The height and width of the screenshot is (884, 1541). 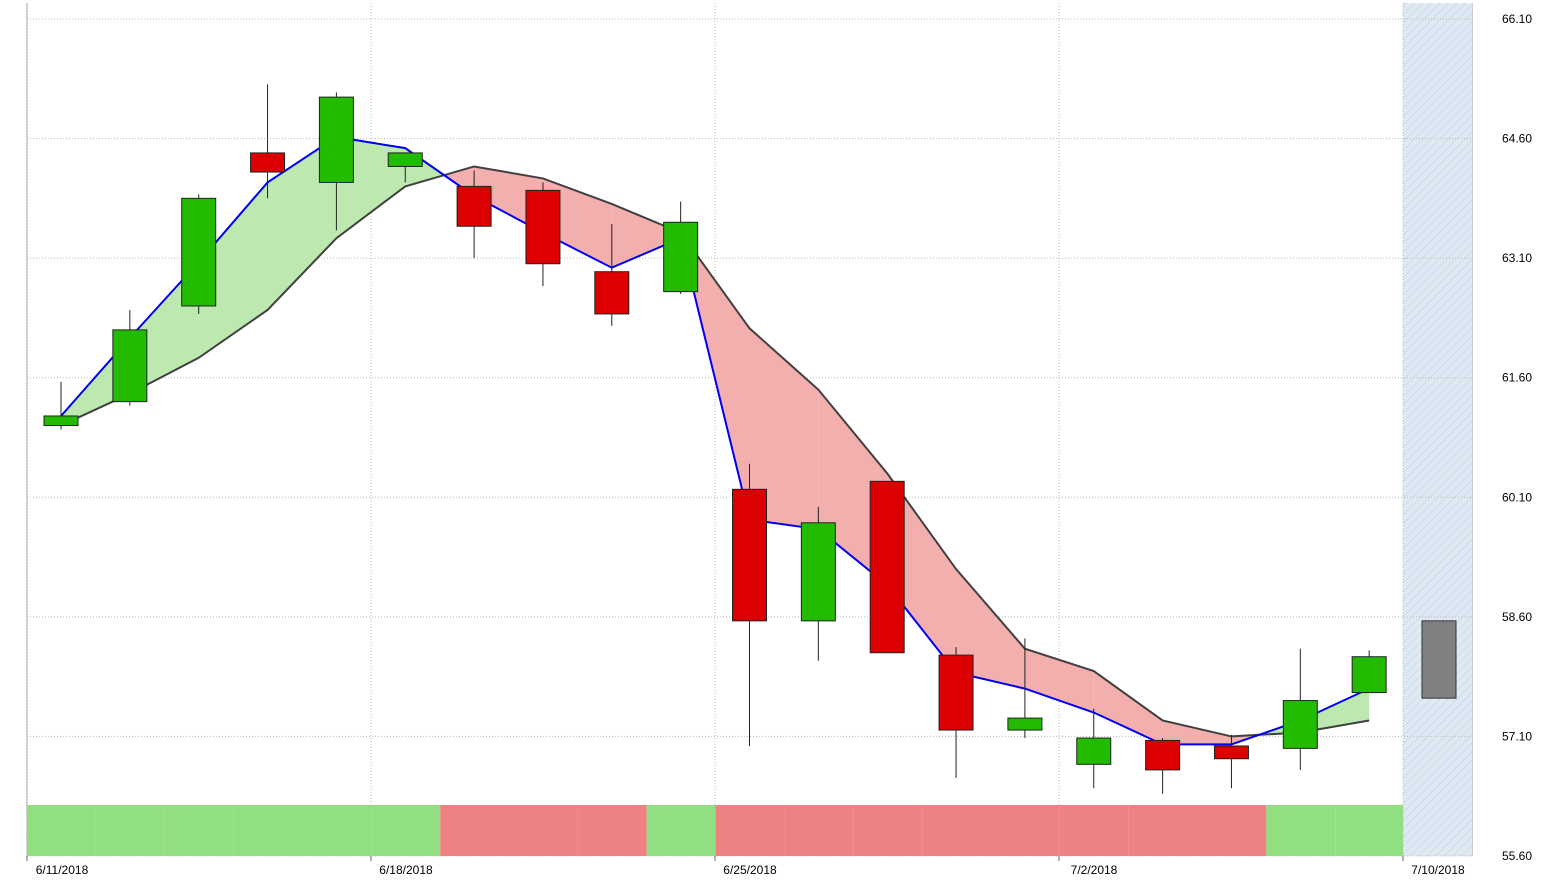 What do you see at coordinates (1517, 497) in the screenshot?
I see `y-tick-label: 60.10` at bounding box center [1517, 497].